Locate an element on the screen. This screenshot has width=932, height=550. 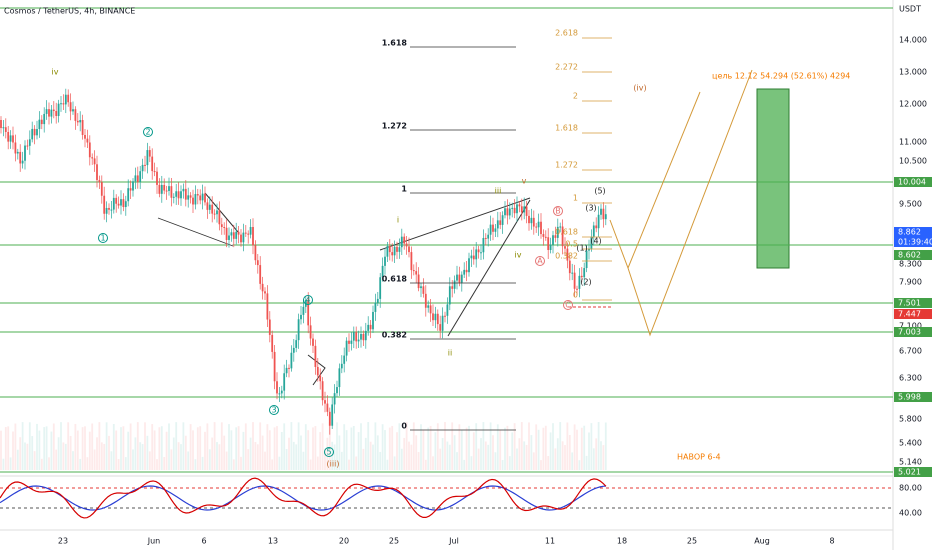
wave-circle is located at coordinates (148, 132).